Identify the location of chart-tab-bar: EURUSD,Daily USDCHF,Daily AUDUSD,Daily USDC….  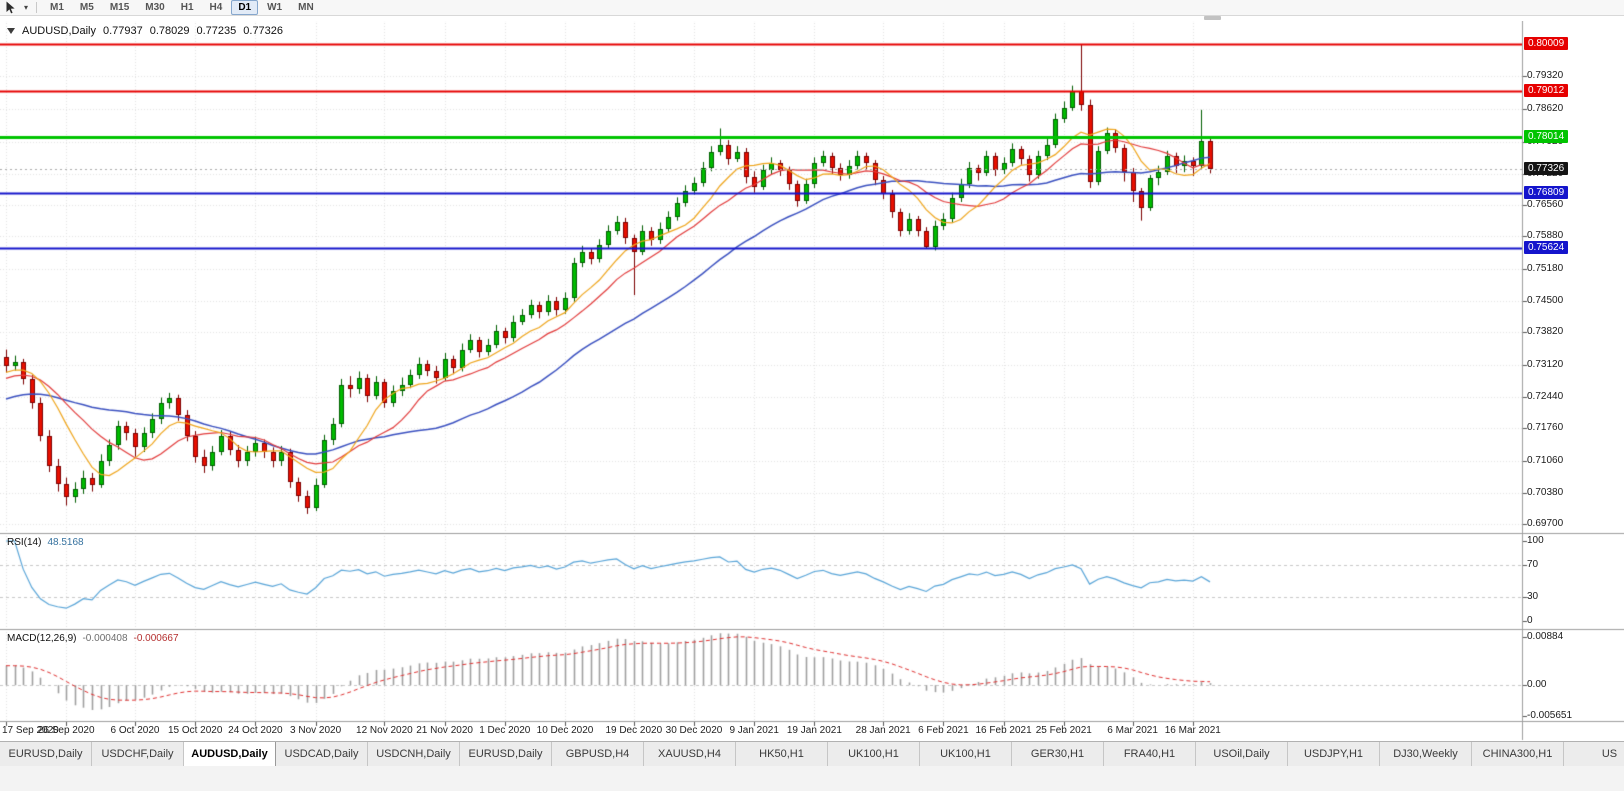
(812, 753).